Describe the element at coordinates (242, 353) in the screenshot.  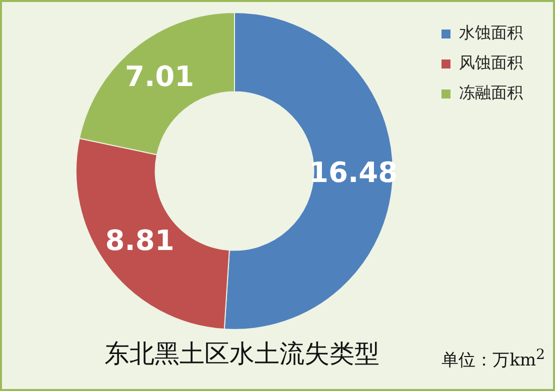
I see `text: 东北黑土区水土流失类型` at that location.